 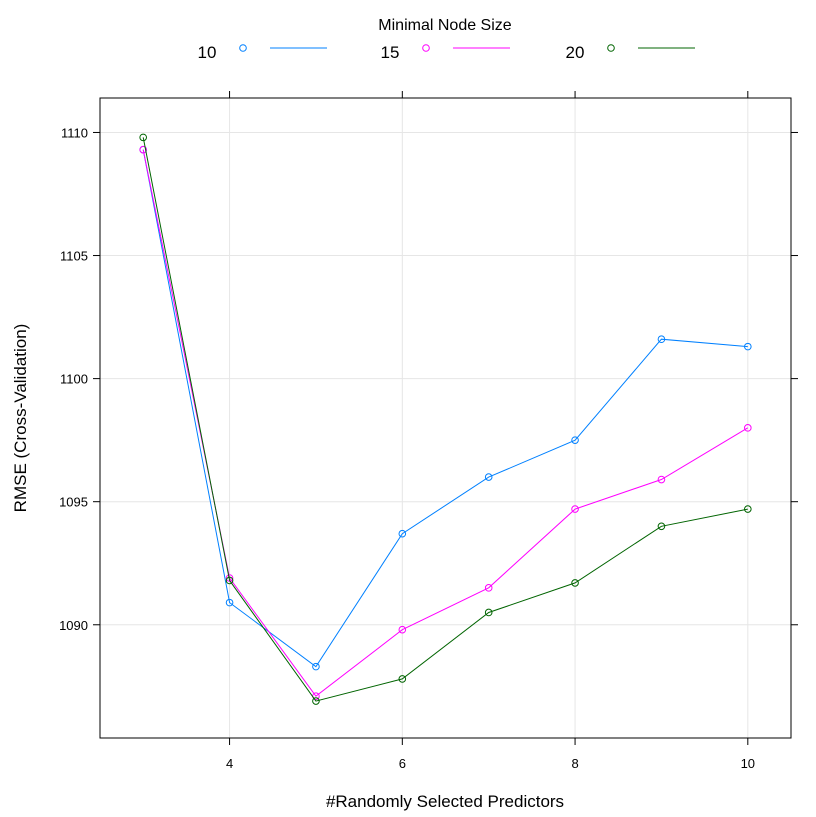 I want to click on y-tick-label: 1105, so click(x=74, y=256).